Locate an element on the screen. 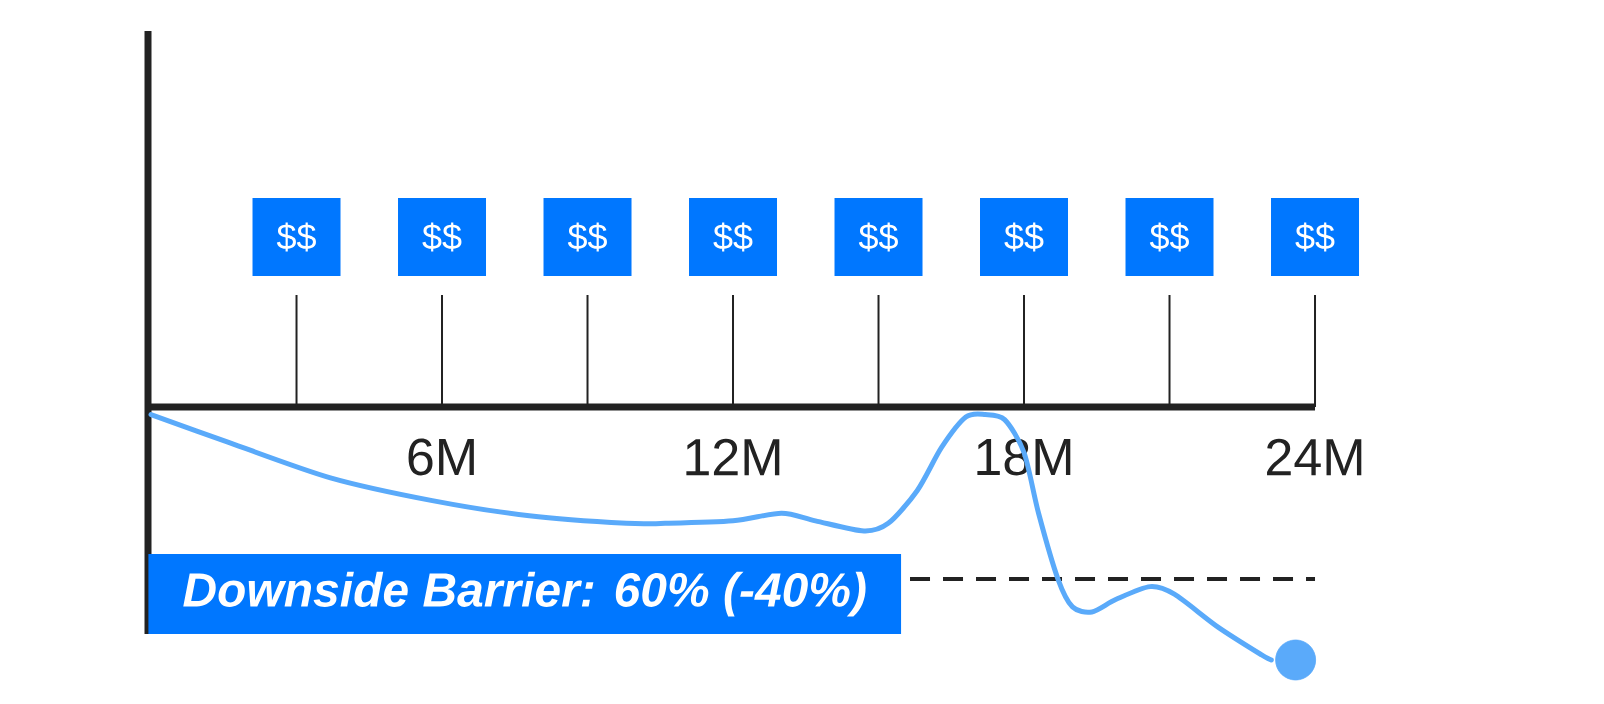 The image size is (1604, 704). x-tick-label: 12M is located at coordinates (733, 457).